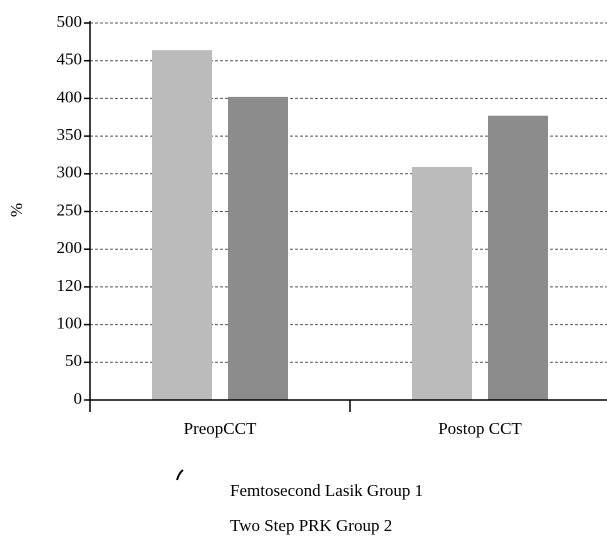 The height and width of the screenshot is (538, 607). I want to click on x-tick-label: Postop CCT, so click(480, 428).